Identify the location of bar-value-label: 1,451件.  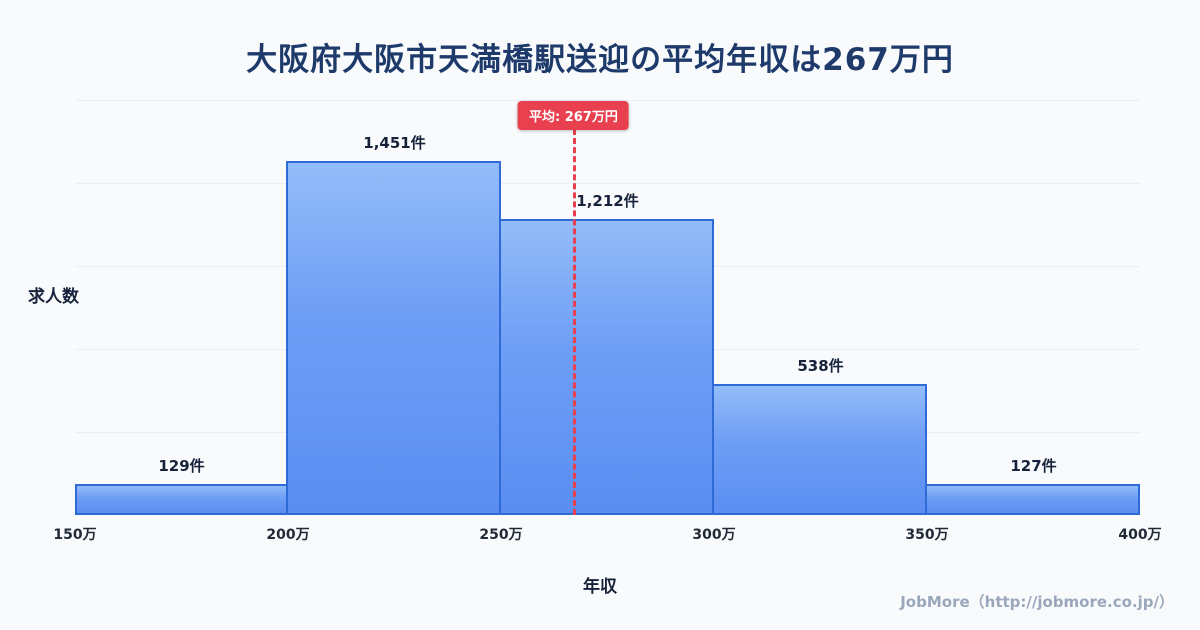
(394, 142).